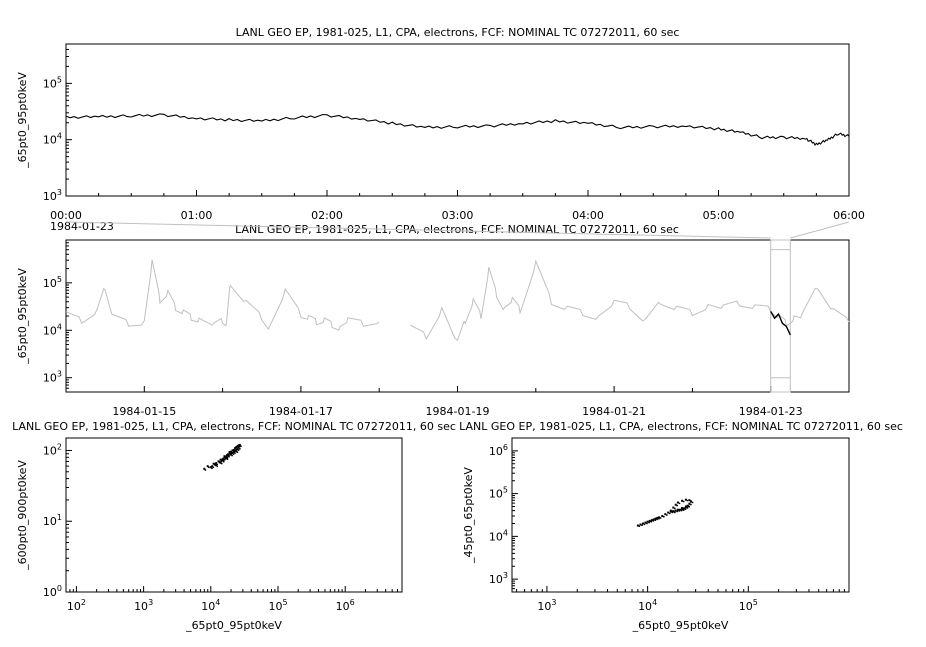 The image size is (926, 647). Describe the element at coordinates (83, 602) in the screenshot. I see `panel3-xtick-label-exp: 2` at that location.